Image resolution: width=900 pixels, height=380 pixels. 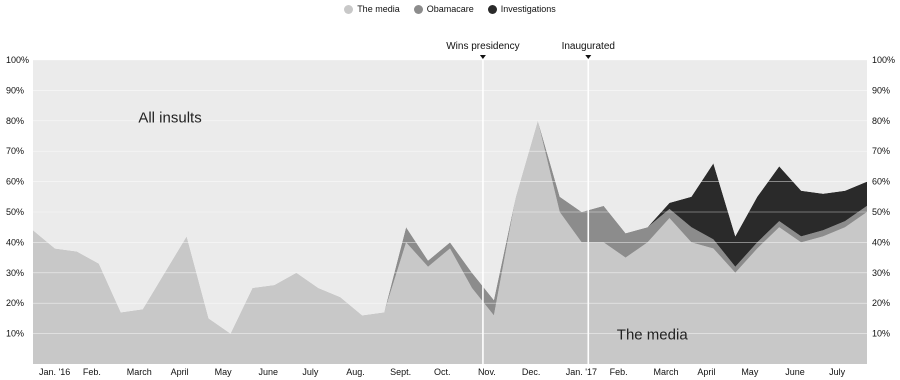 I want to click on legend-label-obamacare: Obamacare, so click(x=450, y=9).